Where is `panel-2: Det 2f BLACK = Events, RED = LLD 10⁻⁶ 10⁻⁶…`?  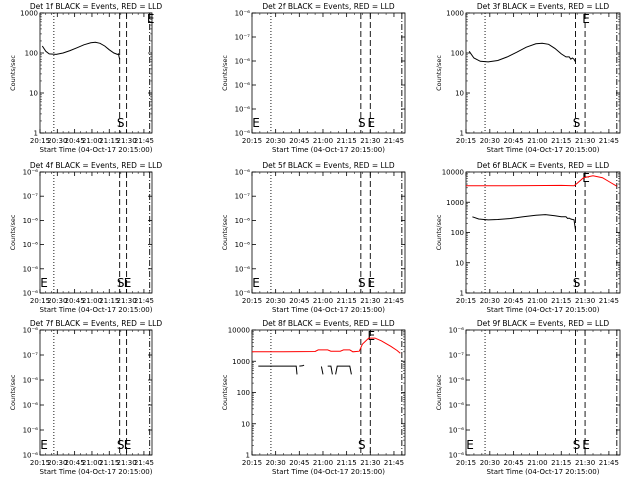 panel-2: Det 2f BLACK = Events, RED = LLD 10⁻⁶ 10⁻⁶… is located at coordinates (313, 78).